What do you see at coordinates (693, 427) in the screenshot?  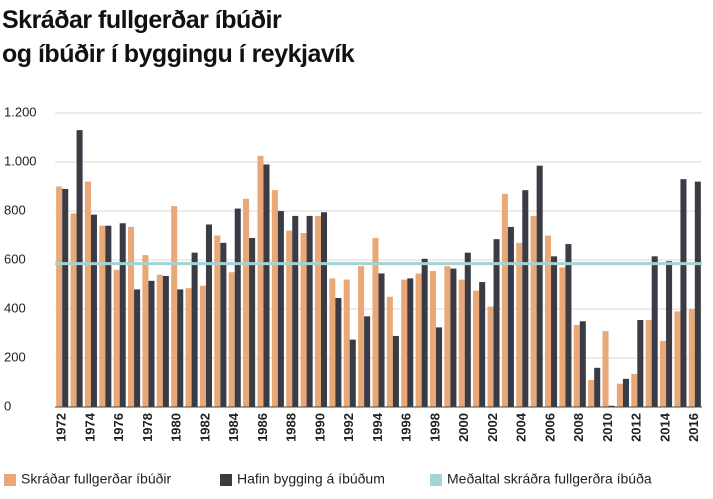 I see `x-tick-label: 2016` at bounding box center [693, 427].